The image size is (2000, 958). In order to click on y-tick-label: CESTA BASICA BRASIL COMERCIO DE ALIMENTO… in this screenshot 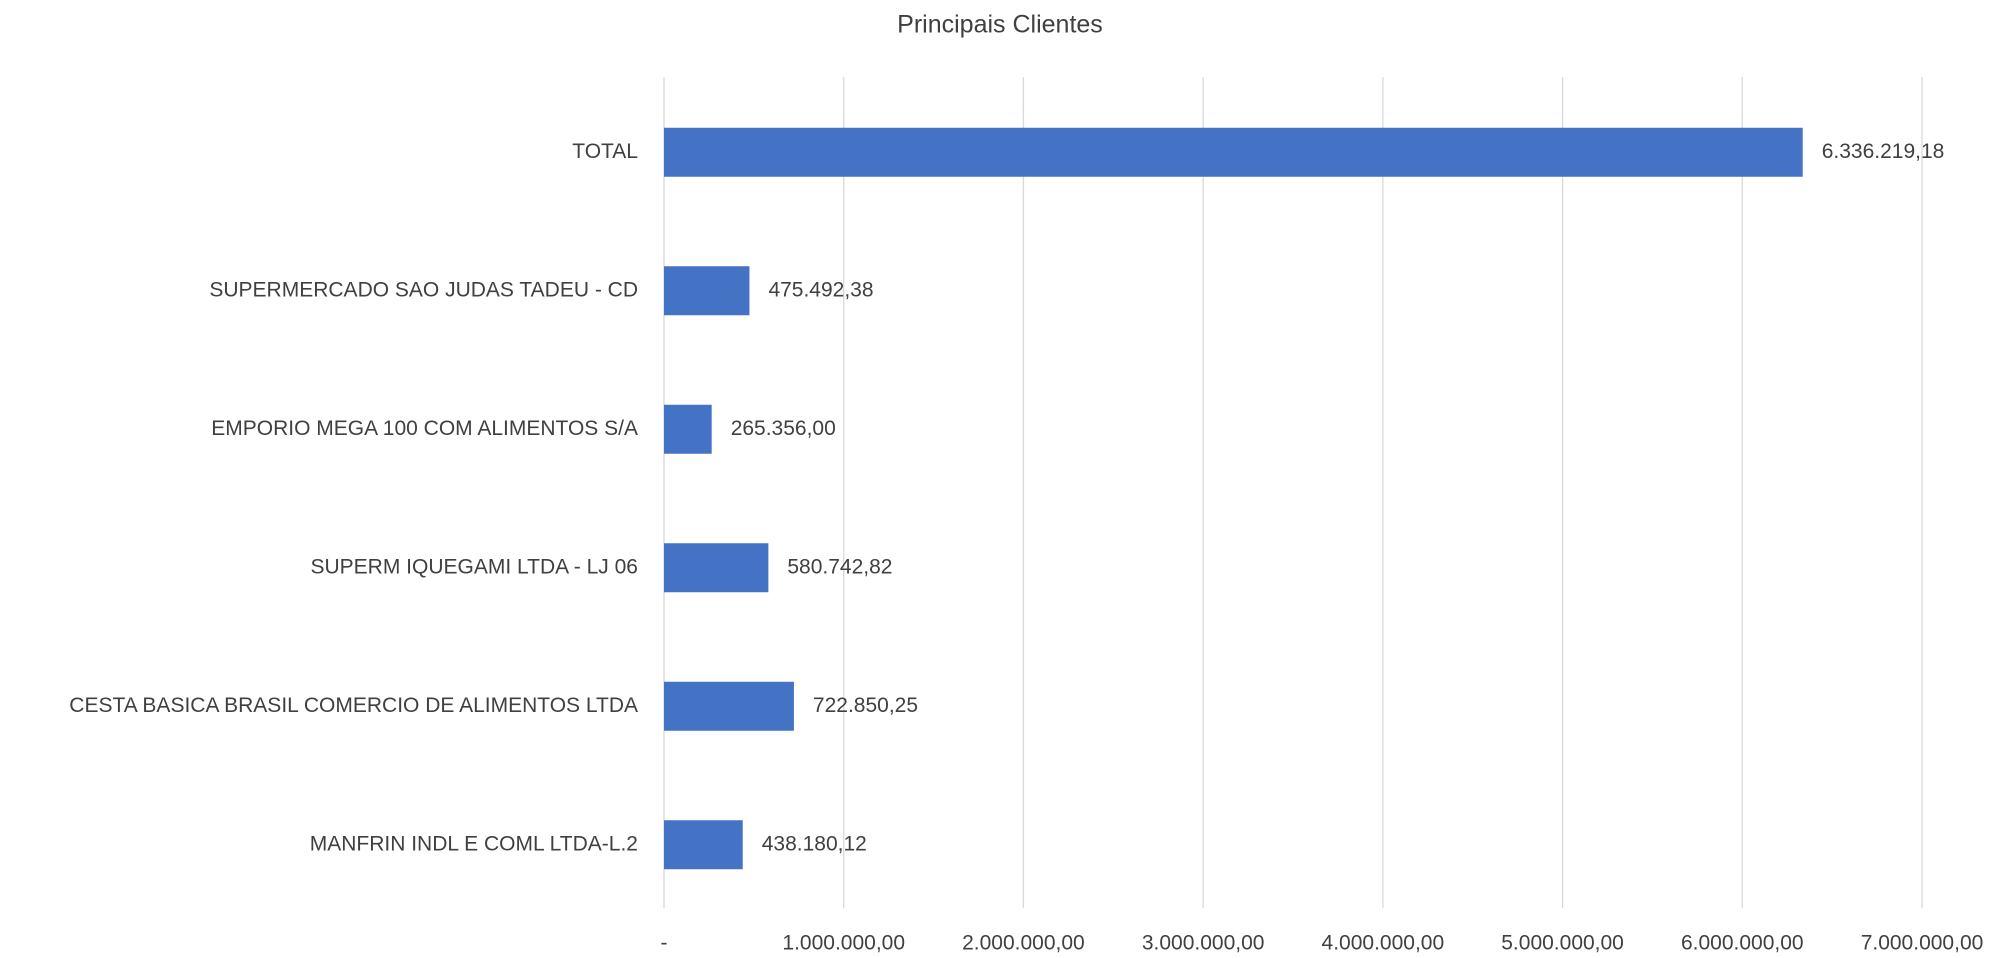, I will do `click(353, 705)`.